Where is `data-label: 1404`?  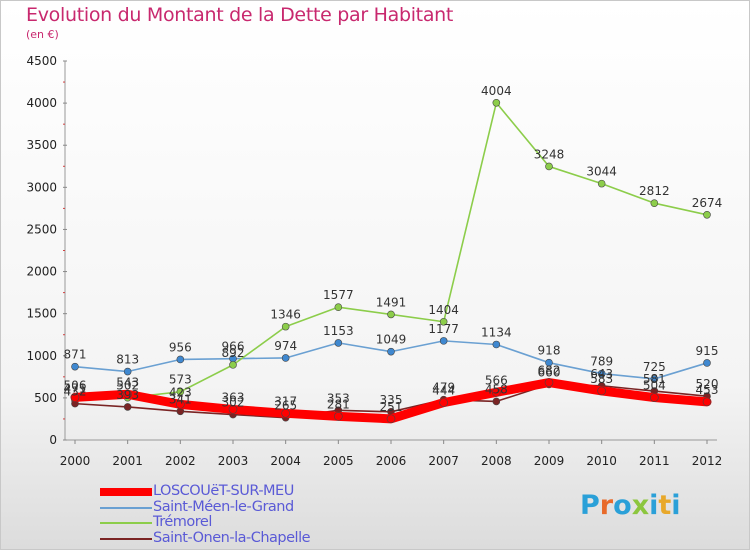 data-label: 1404 is located at coordinates (443, 310).